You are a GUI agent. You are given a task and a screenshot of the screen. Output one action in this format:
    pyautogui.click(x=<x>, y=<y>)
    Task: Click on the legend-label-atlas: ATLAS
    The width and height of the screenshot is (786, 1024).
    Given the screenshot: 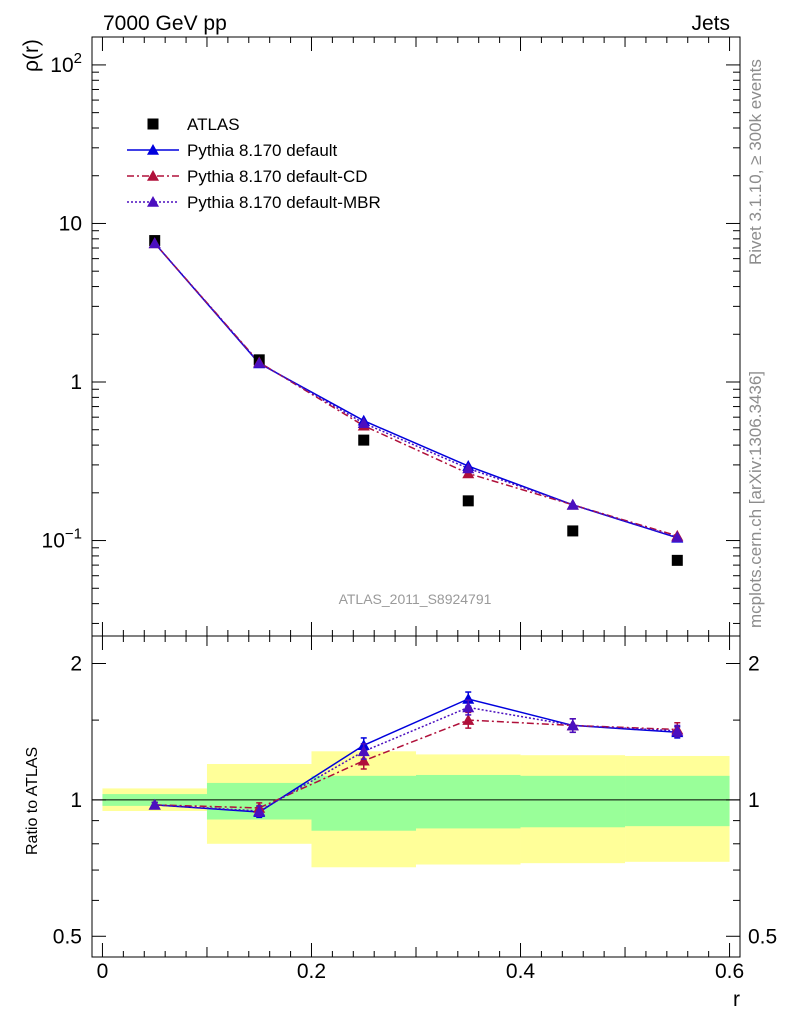 What is the action you would take?
    pyautogui.click(x=213, y=124)
    